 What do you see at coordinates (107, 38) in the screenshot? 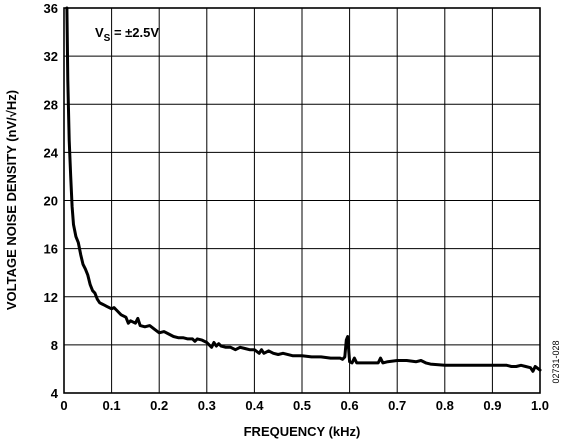
I see `annotation-subscript: S` at bounding box center [107, 38].